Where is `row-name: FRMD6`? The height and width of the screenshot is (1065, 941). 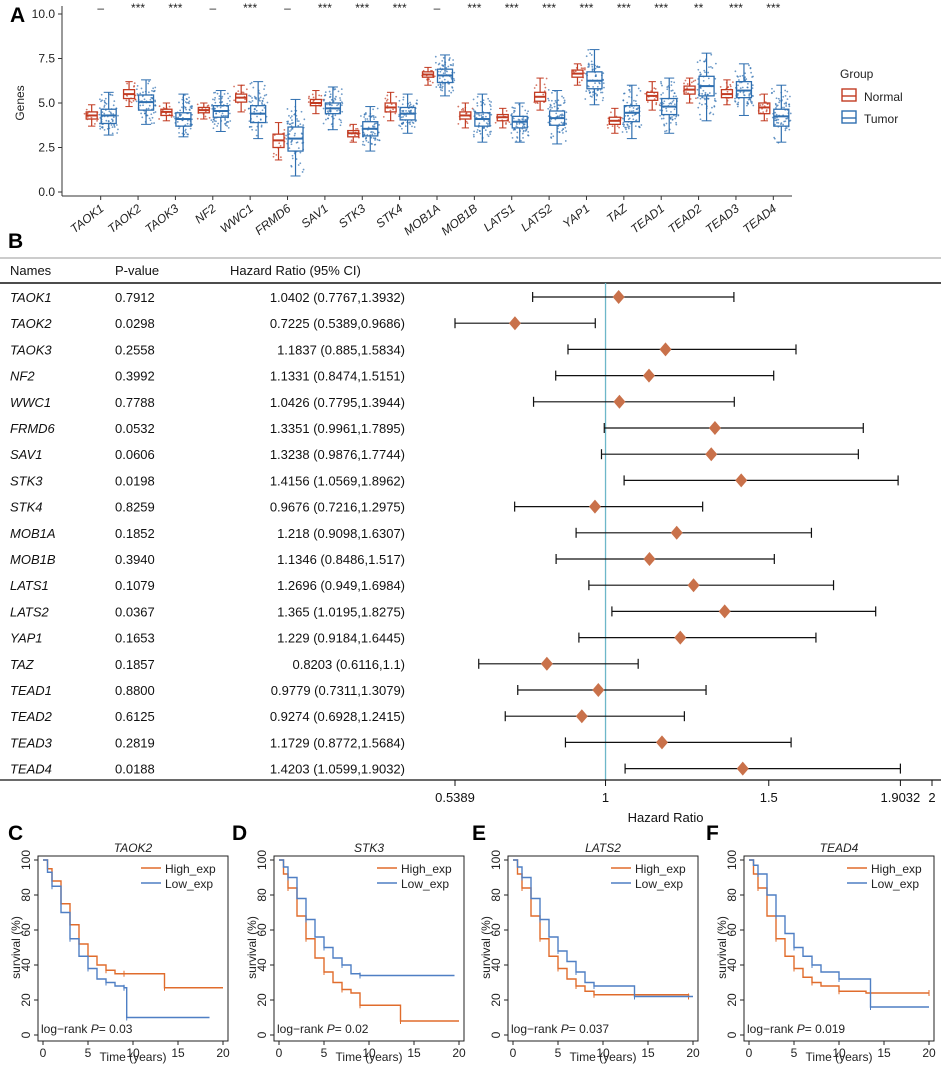 row-name: FRMD6 is located at coordinates (33, 428).